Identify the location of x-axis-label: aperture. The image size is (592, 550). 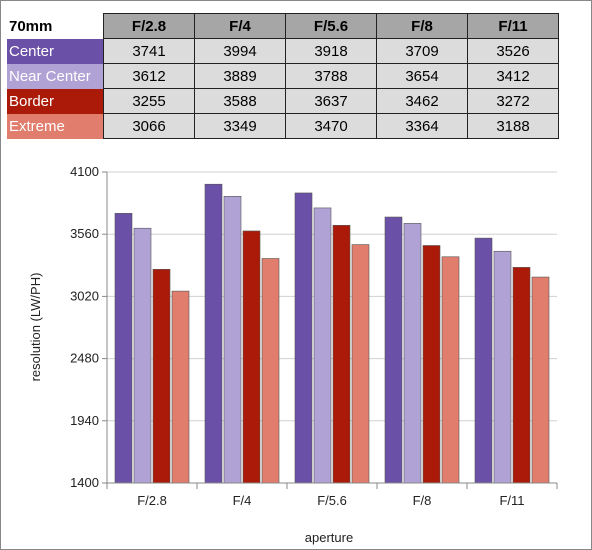
(329, 537).